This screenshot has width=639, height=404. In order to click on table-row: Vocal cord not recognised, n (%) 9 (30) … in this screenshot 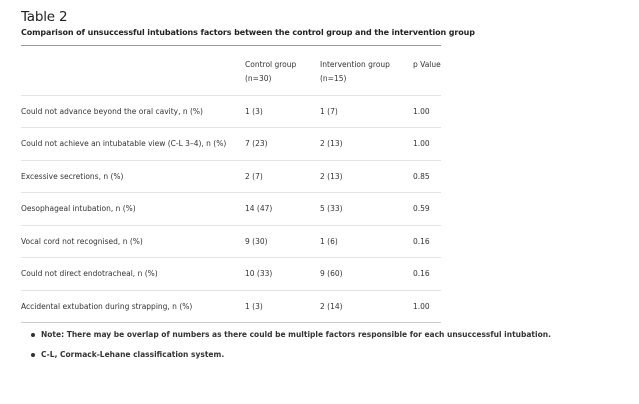, I will do `click(231, 241)`.